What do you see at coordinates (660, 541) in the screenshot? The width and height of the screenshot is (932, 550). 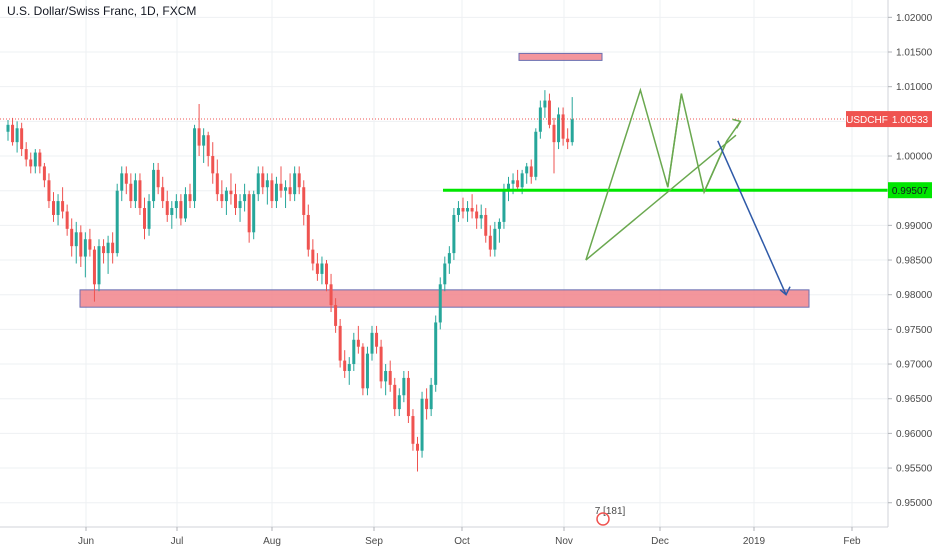 I see `time-tick-label: Dec` at bounding box center [660, 541].